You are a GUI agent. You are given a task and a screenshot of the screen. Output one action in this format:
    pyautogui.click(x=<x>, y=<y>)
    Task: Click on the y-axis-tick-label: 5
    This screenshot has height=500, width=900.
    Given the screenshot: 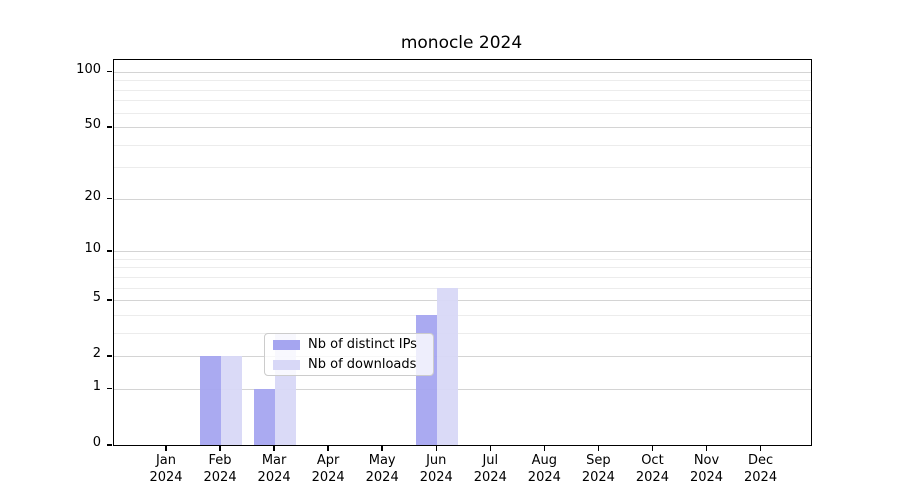 What is the action you would take?
    pyautogui.click(x=96, y=298)
    